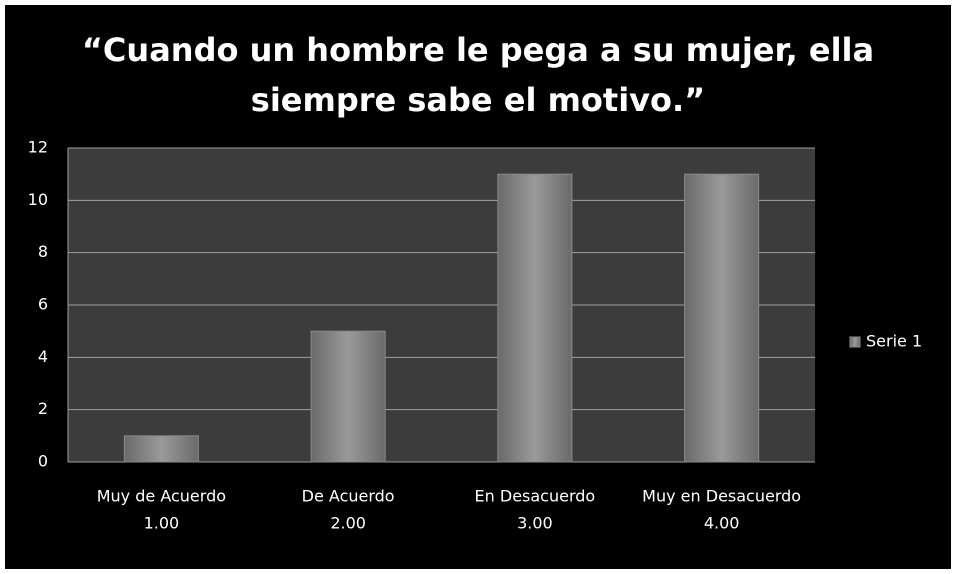  I want to click on y-tick-label: 6, so click(43, 304).